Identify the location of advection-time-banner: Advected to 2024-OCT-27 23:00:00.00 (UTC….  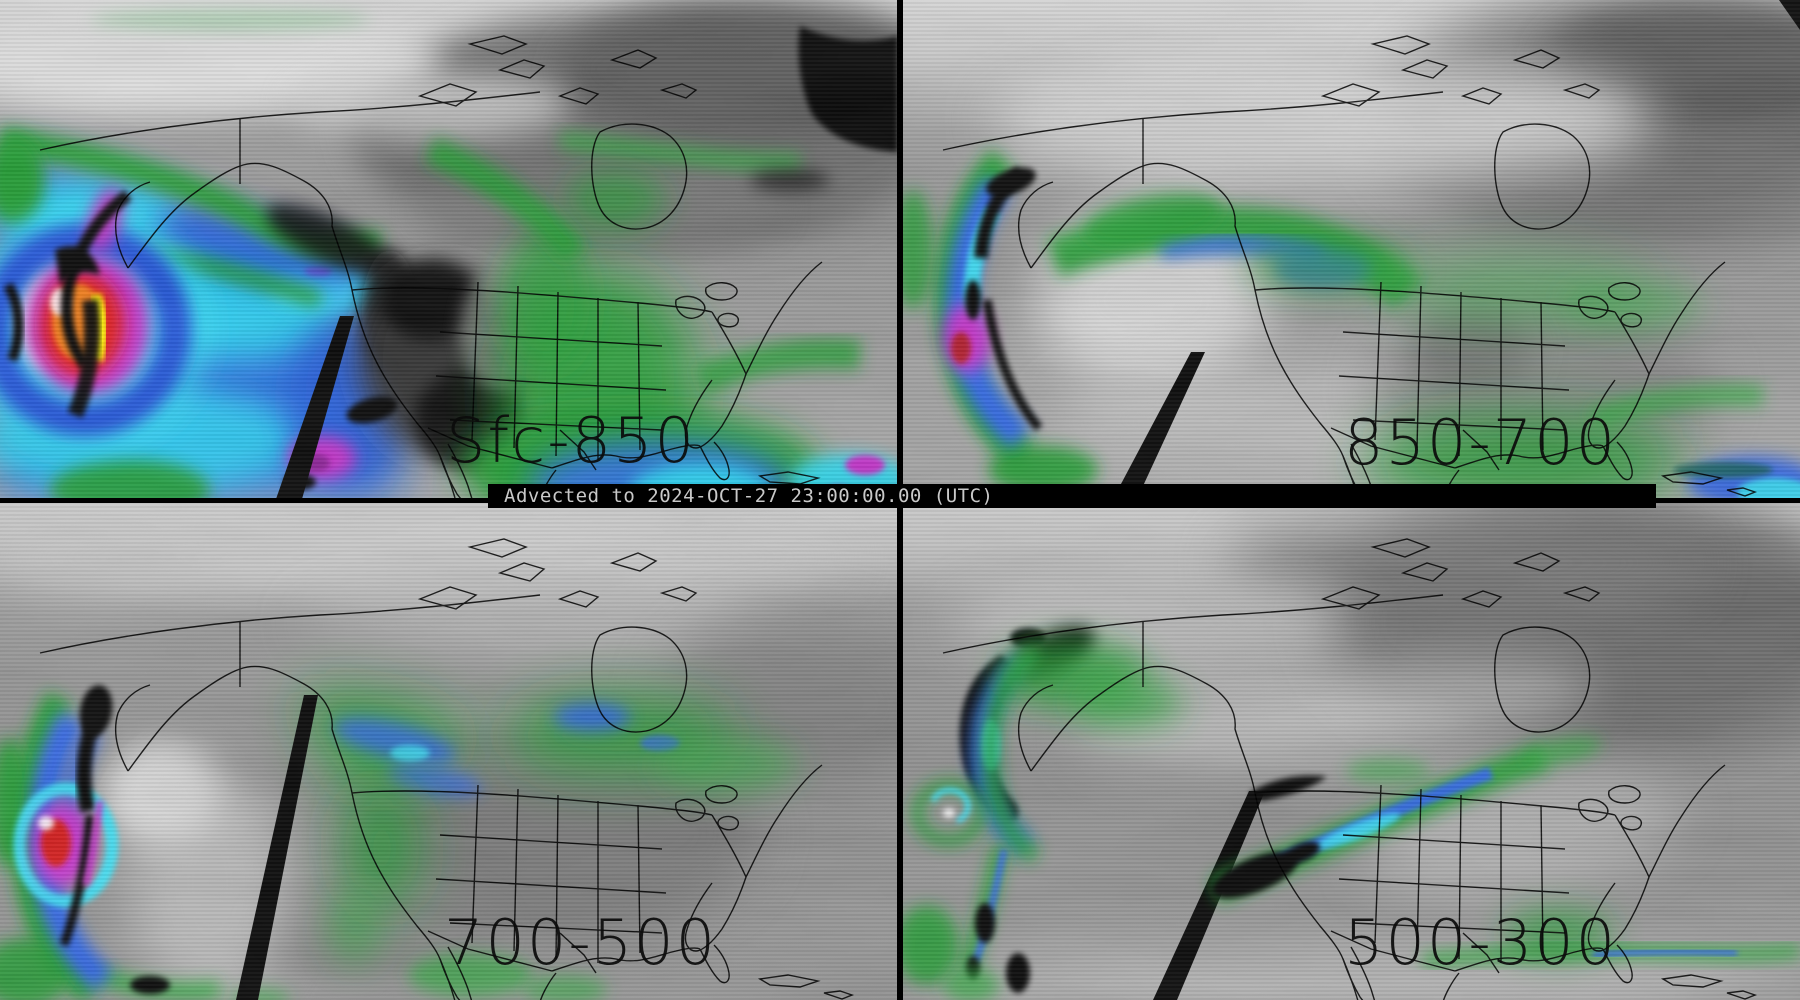
(1072, 496).